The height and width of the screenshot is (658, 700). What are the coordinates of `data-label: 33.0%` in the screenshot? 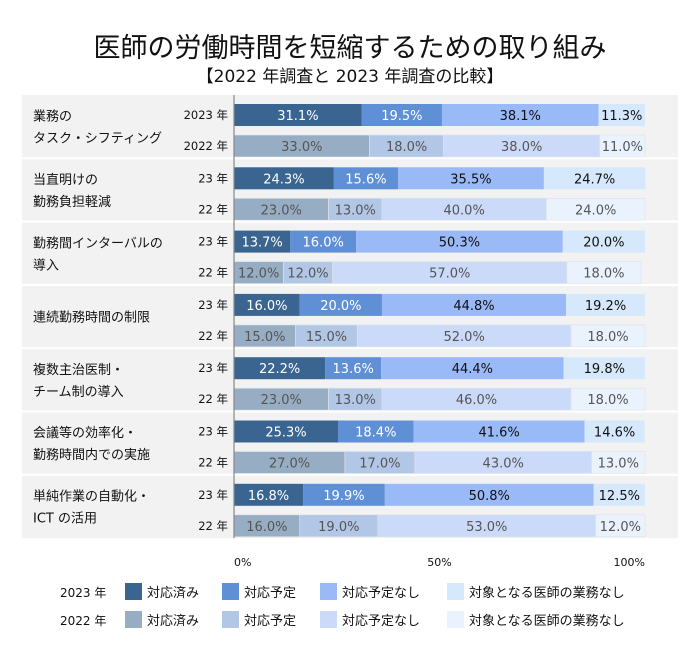 It's located at (301, 147).